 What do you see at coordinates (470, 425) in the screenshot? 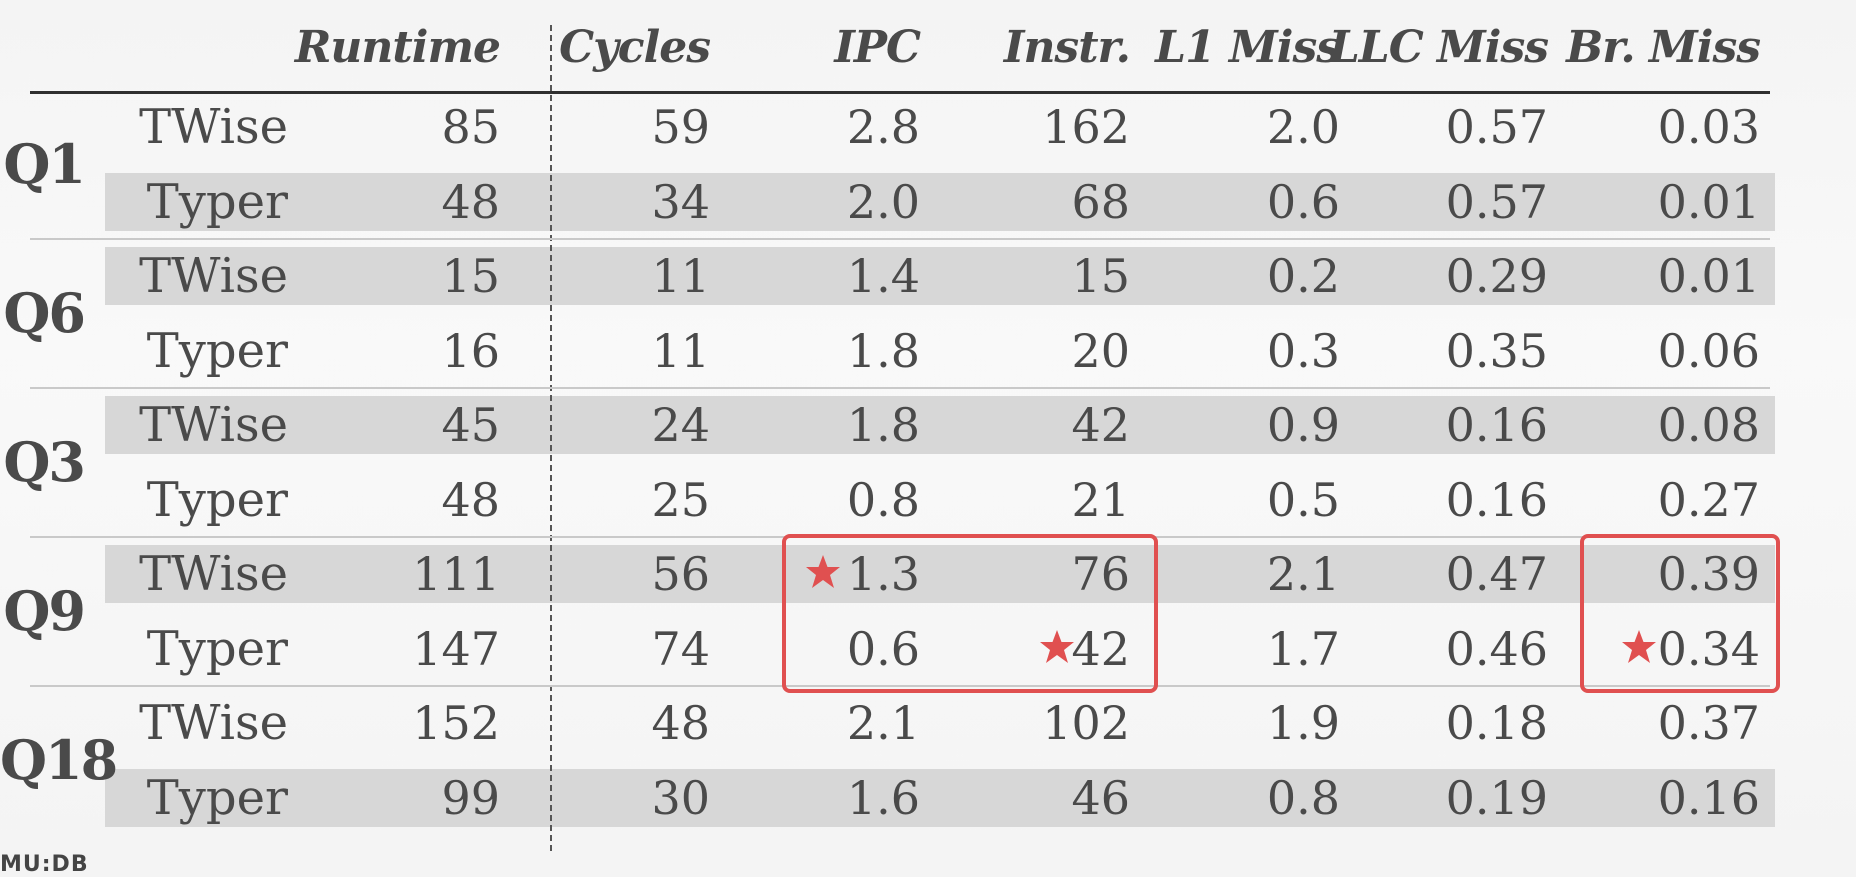
I see `table-cell: 45` at bounding box center [470, 425].